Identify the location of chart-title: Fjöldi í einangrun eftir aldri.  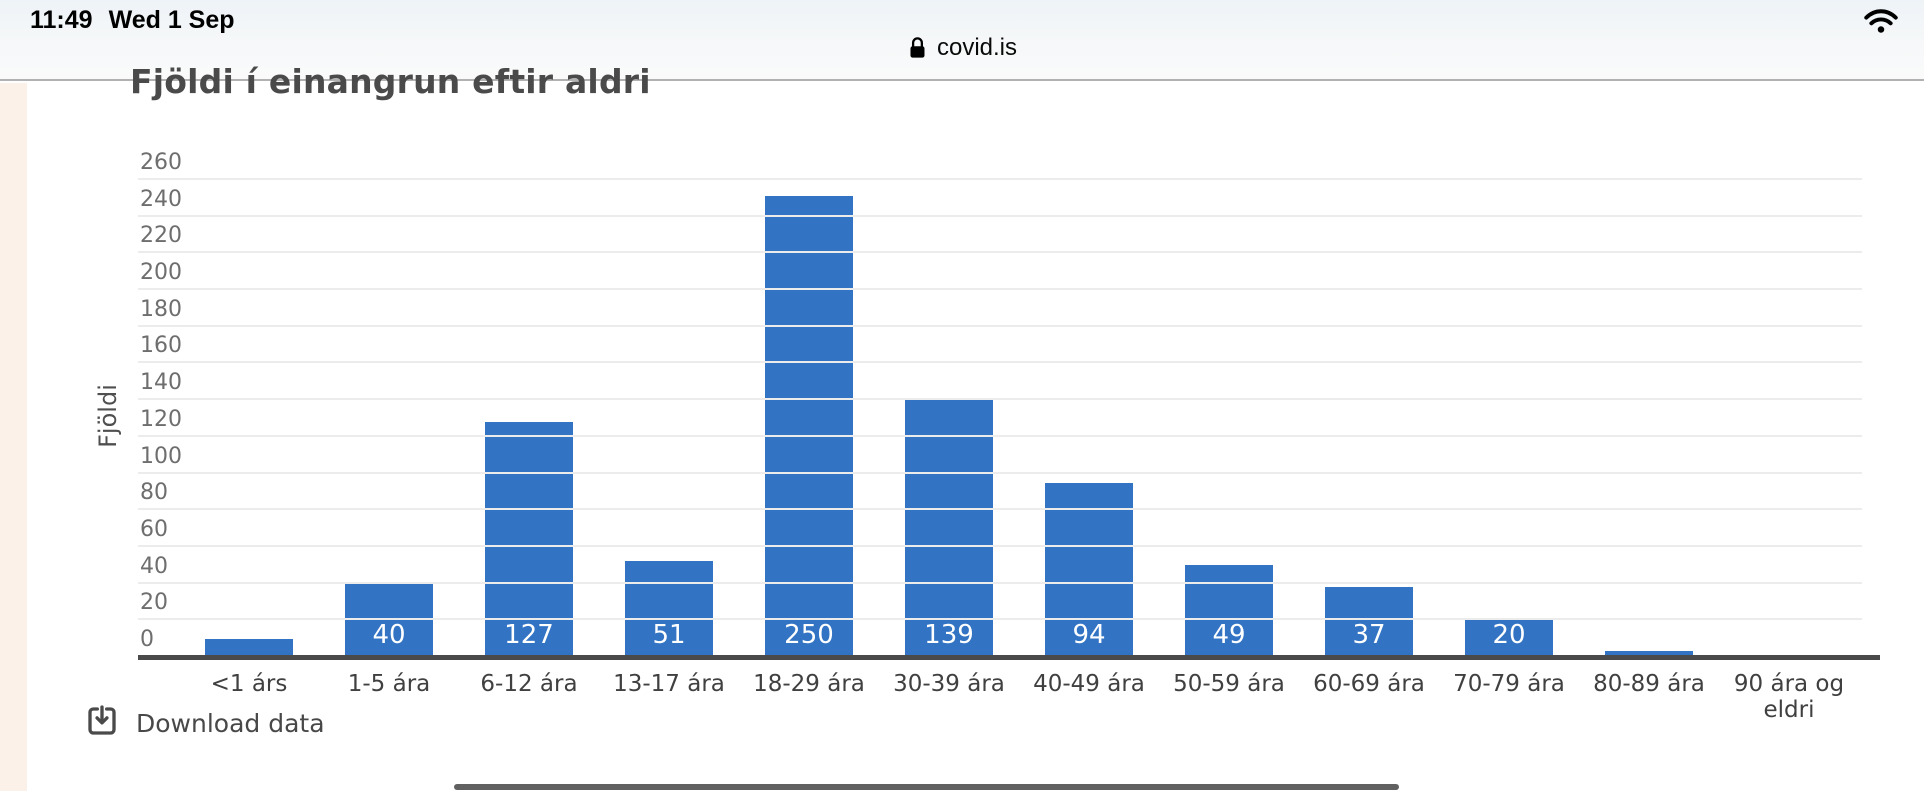
(390, 81).